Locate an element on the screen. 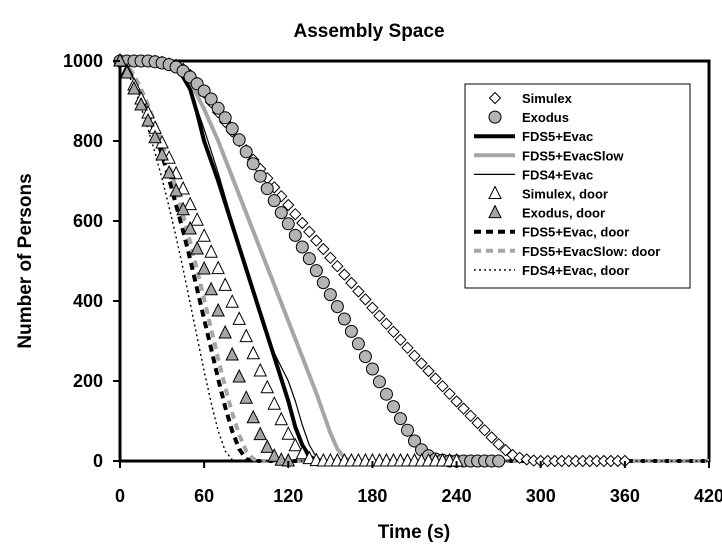  y-tick-label: 400 is located at coordinates (88, 301).